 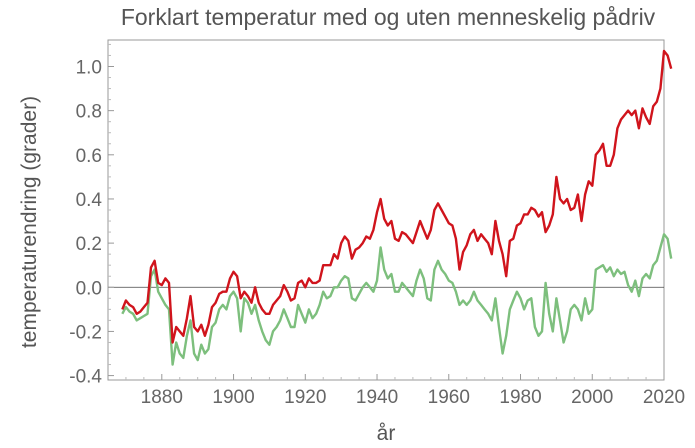 I want to click on x-tick-label: 1940, so click(x=377, y=397).